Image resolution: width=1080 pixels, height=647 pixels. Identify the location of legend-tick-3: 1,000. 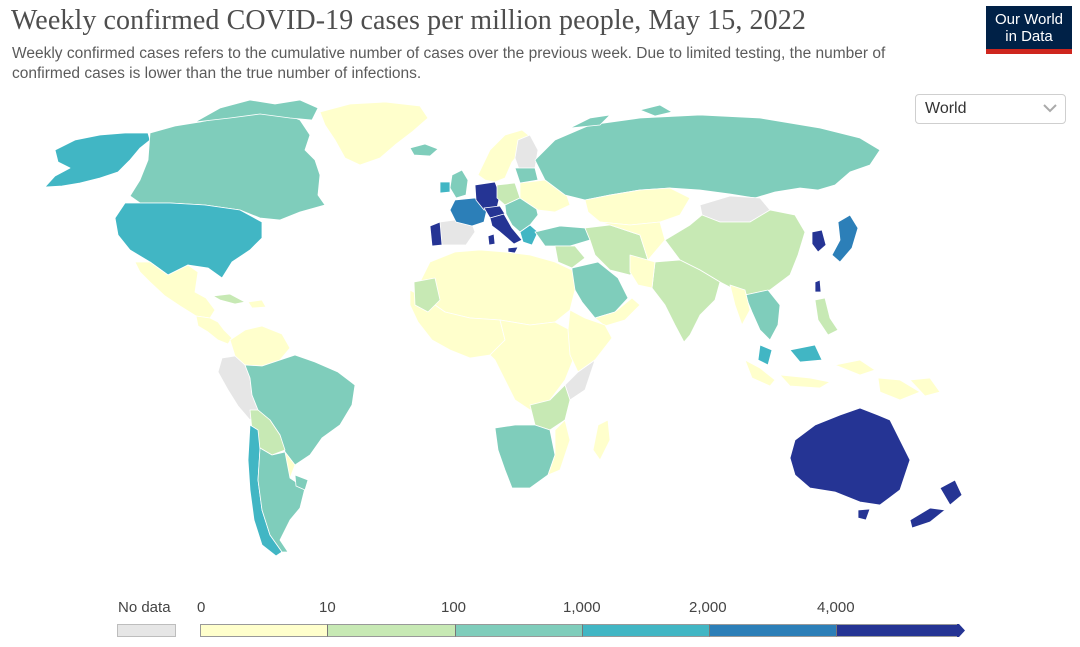
(582, 607).